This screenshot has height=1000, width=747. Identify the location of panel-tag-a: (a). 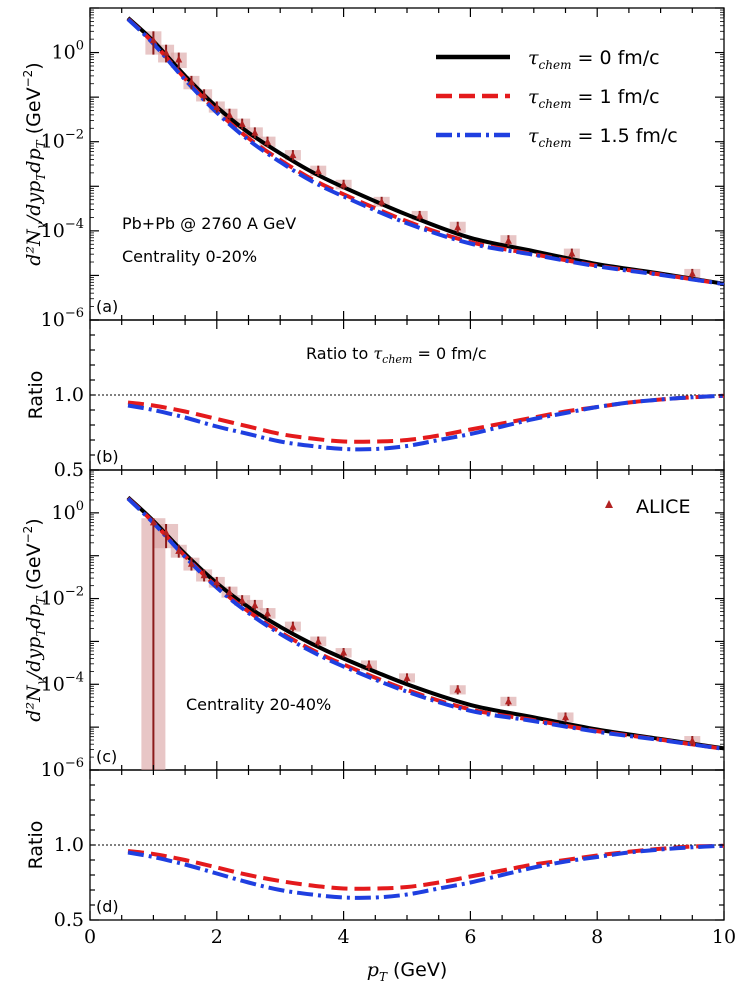
(107, 306).